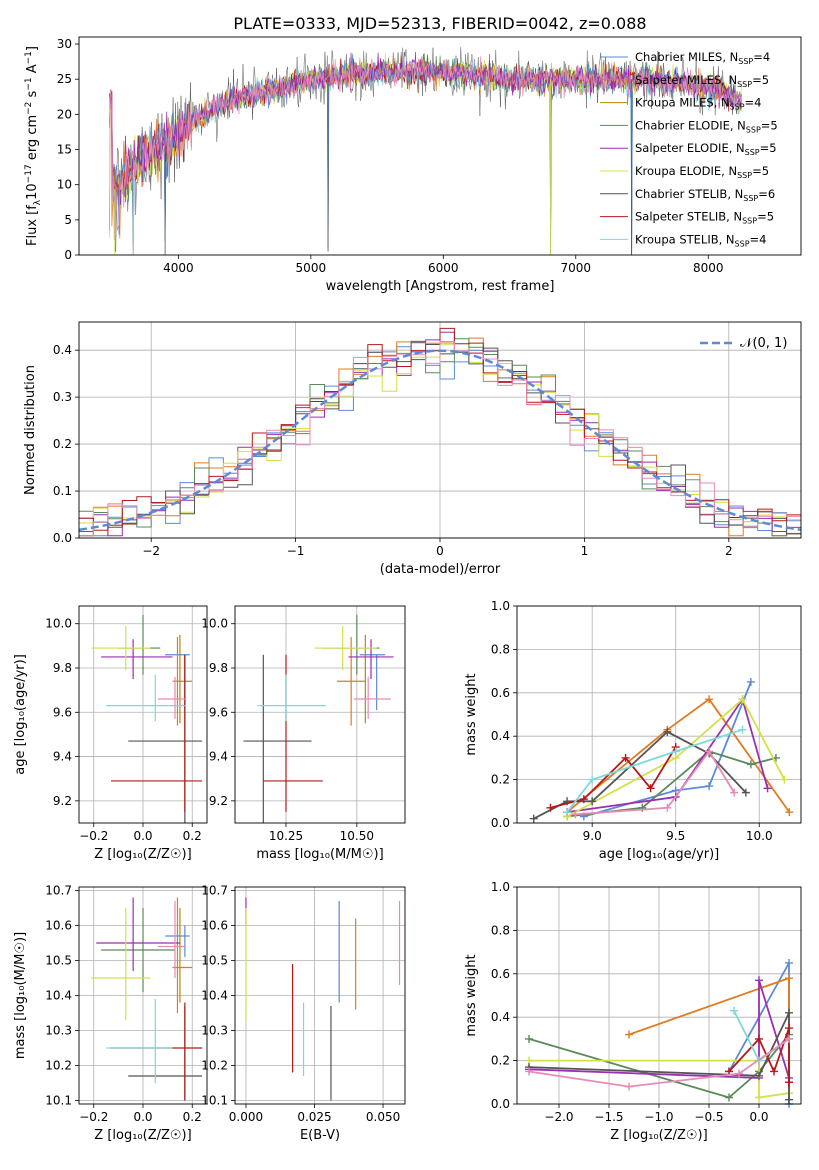  What do you see at coordinates (658, 1117) in the screenshot?
I see `x-tick-label: −1.0` at bounding box center [658, 1117].